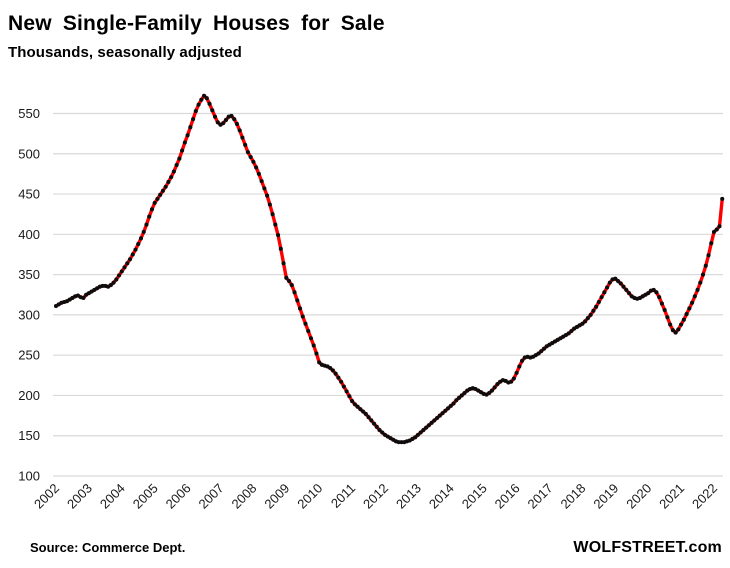 Image resolution: width=730 pixels, height=568 pixels. Describe the element at coordinates (29, 435) in the screenshot. I see `y-axis-label: 150` at that location.